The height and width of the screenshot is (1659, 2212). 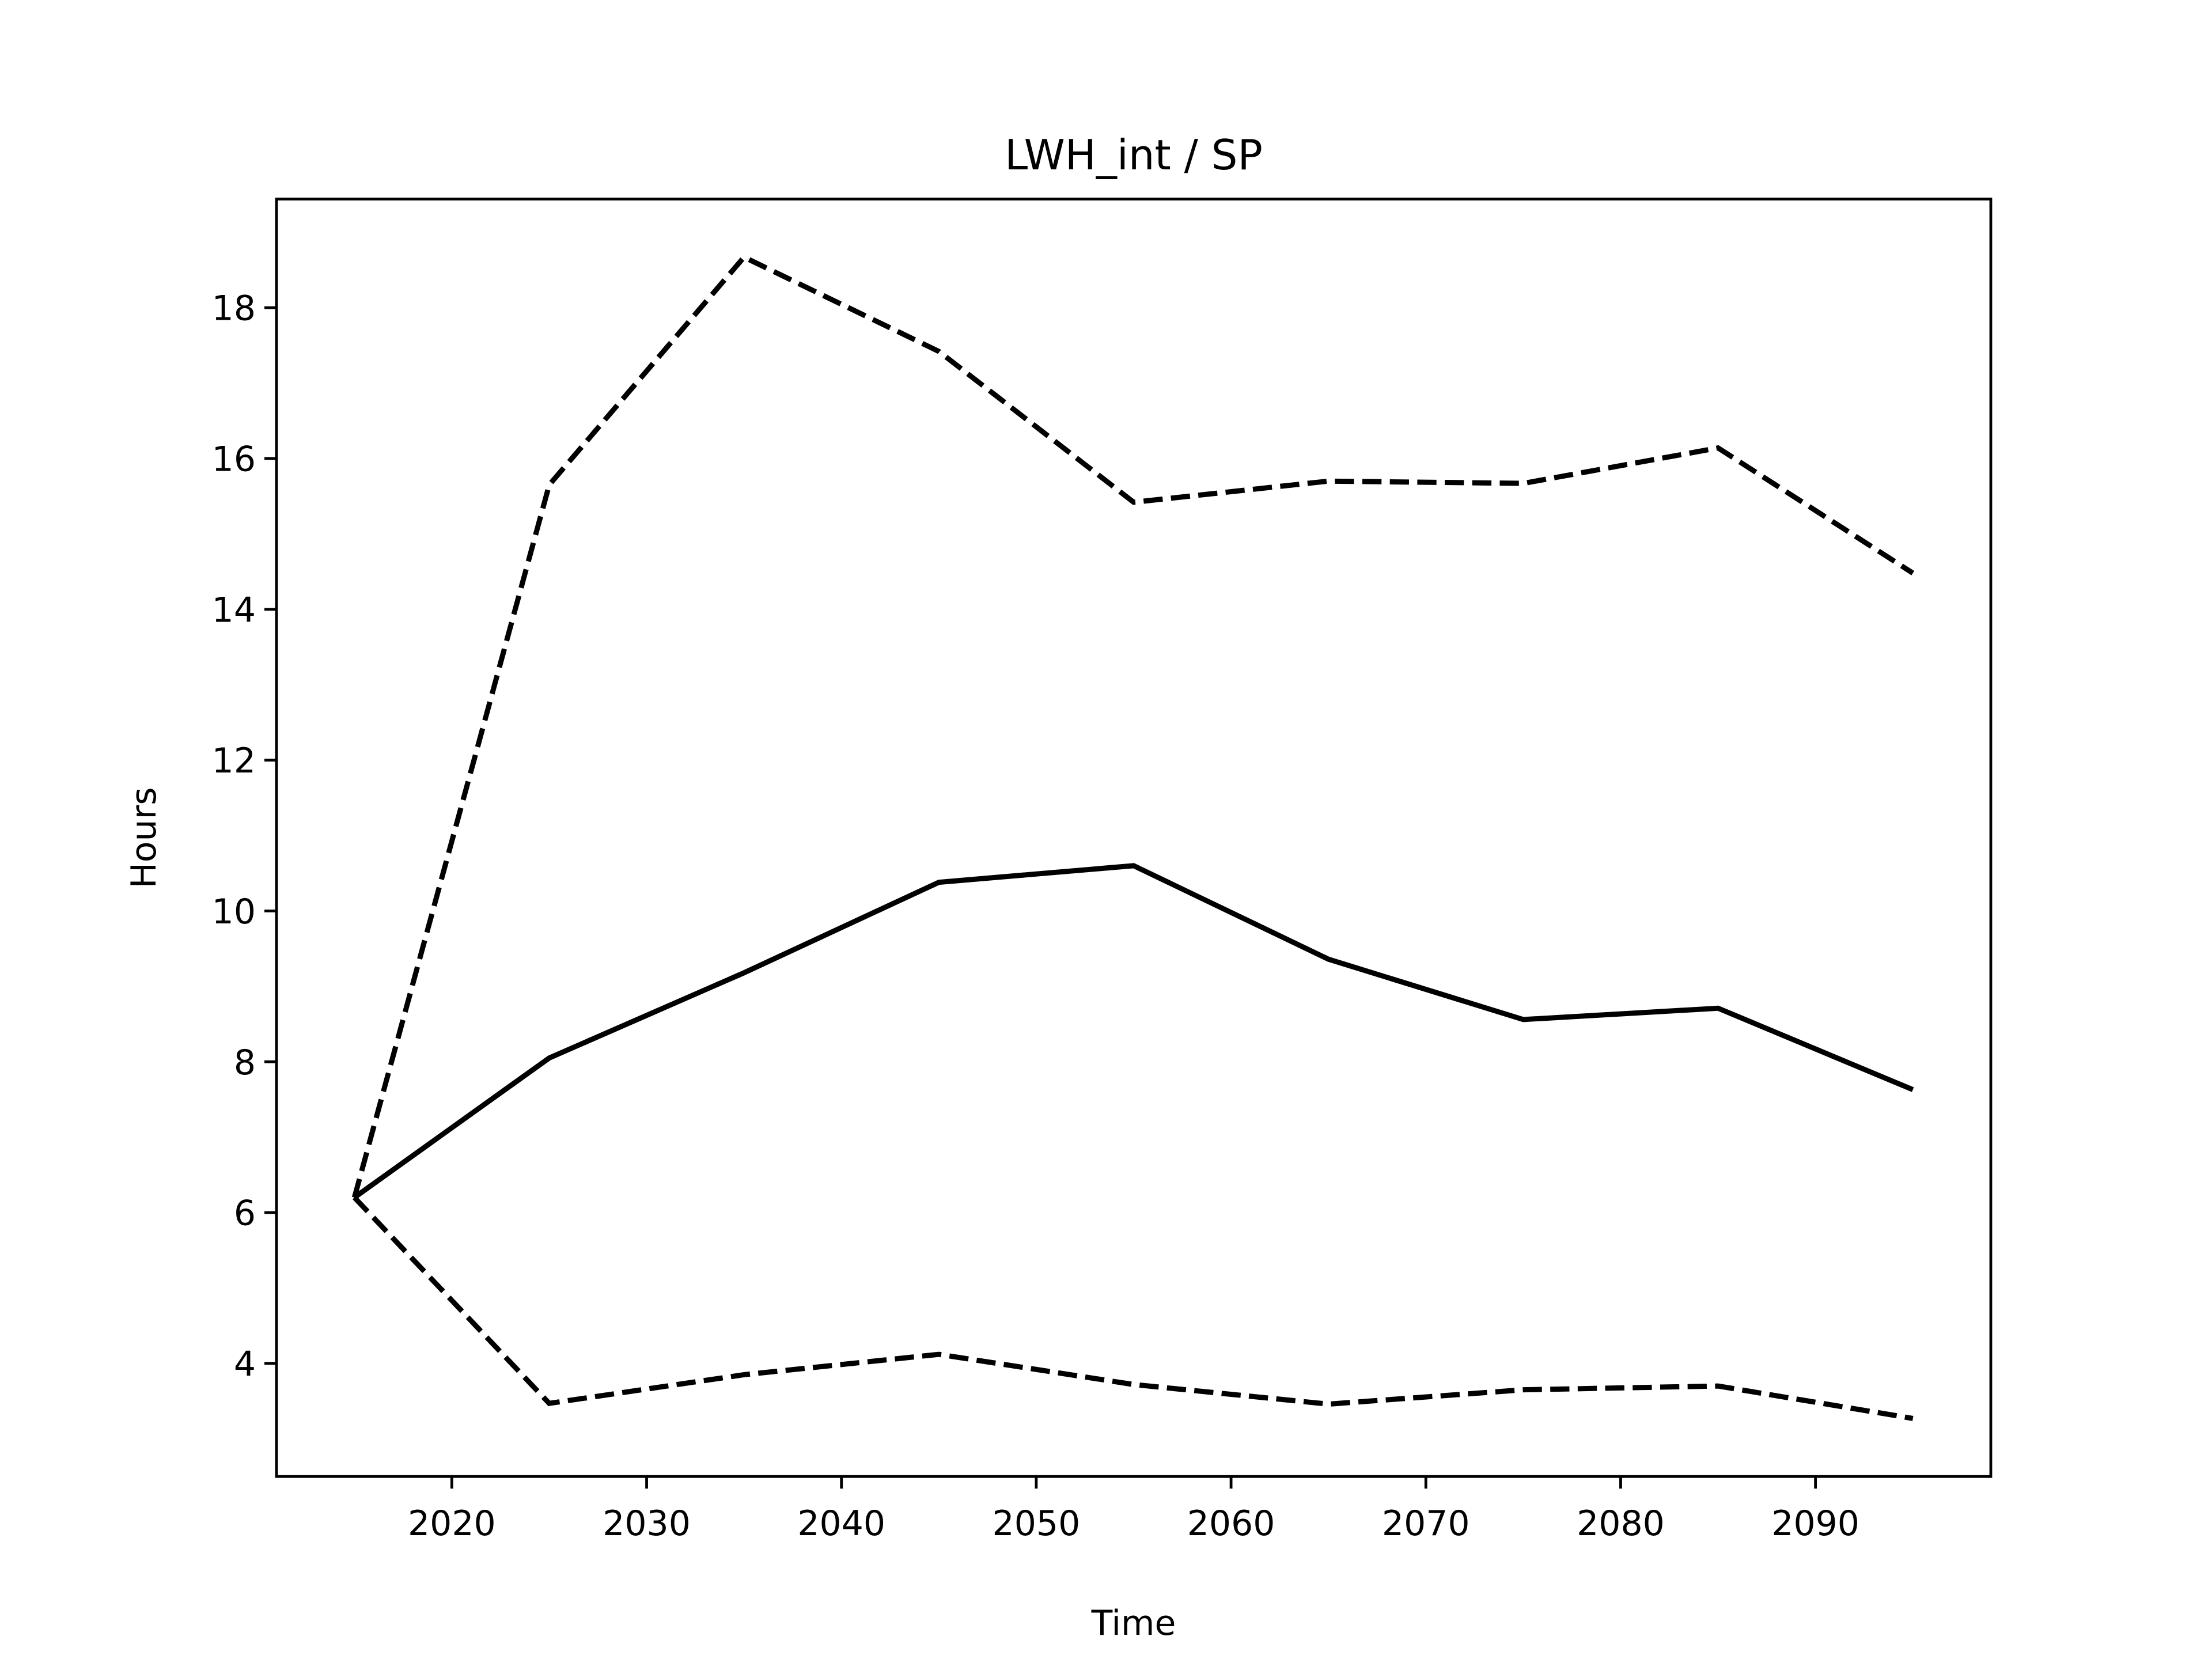 I want to click on y-tick-label: 12, so click(x=234, y=761).